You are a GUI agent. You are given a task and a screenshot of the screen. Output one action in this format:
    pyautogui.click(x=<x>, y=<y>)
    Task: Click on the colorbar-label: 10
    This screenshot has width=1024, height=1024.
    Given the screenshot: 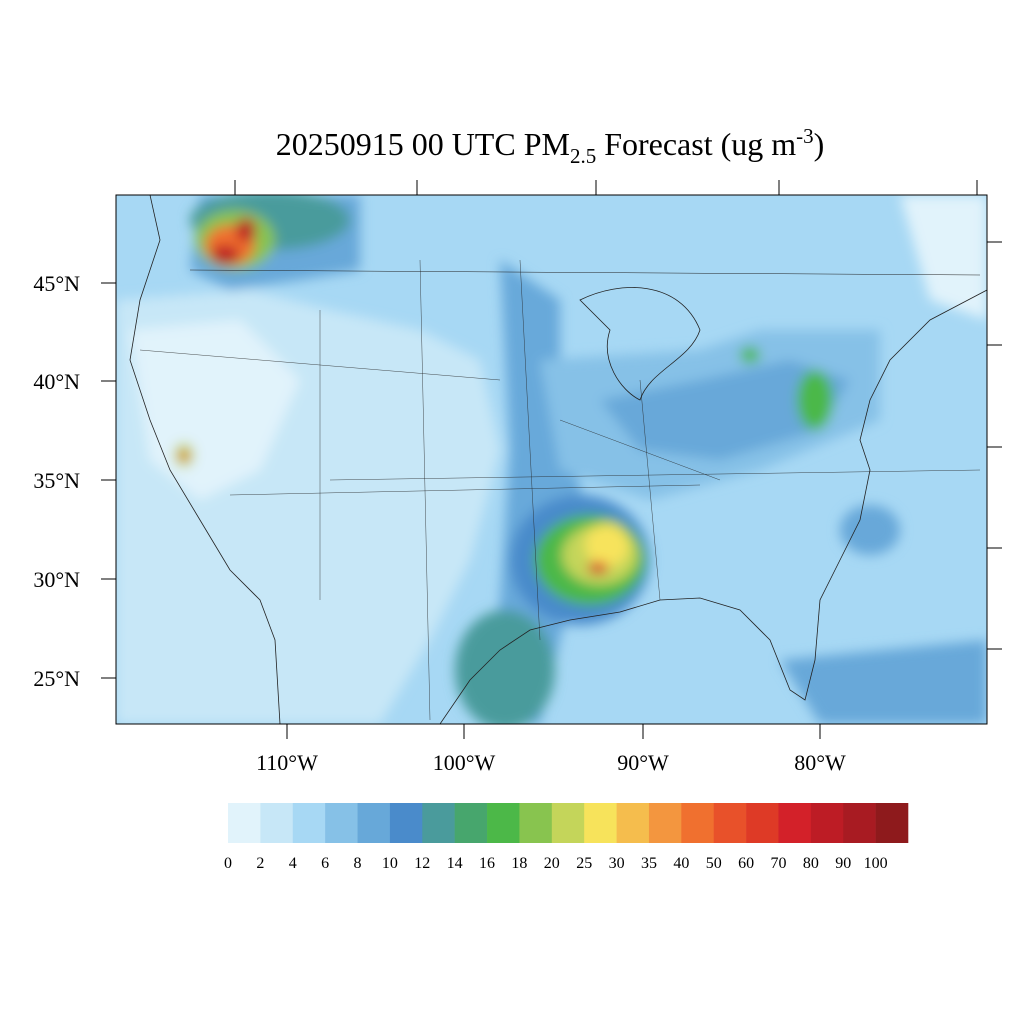 What is the action you would take?
    pyautogui.click(x=390, y=863)
    